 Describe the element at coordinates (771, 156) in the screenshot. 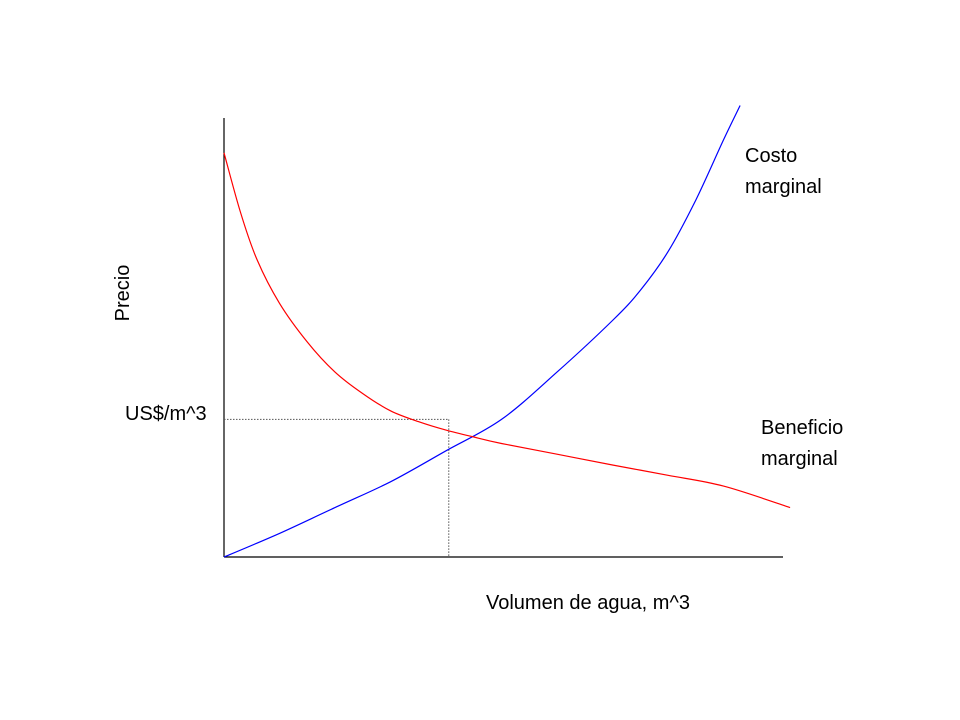

I see `legend-costo-marginal-line1: Costo` at that location.